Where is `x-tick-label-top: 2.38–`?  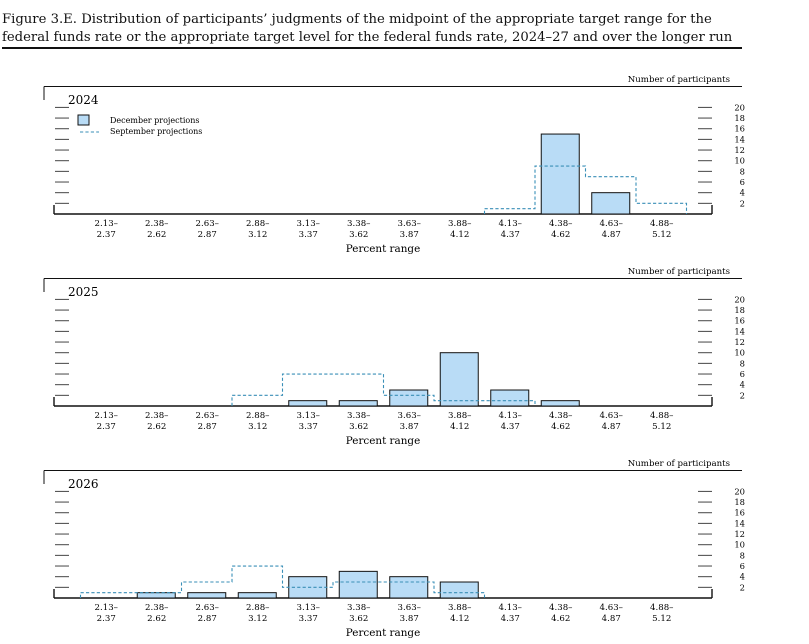 x-tick-label-top: 2.38– is located at coordinates (156, 224).